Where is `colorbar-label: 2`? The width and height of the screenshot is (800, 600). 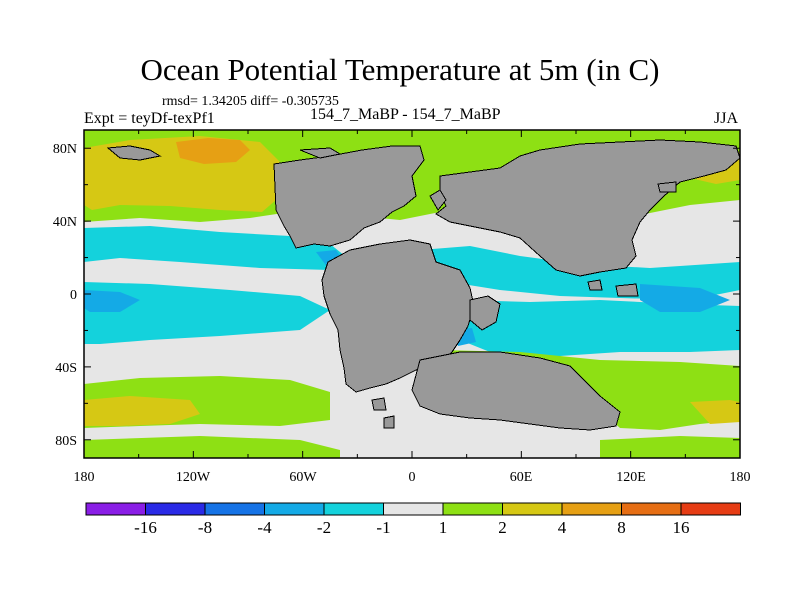 colorbar-label: 2 is located at coordinates (502, 527).